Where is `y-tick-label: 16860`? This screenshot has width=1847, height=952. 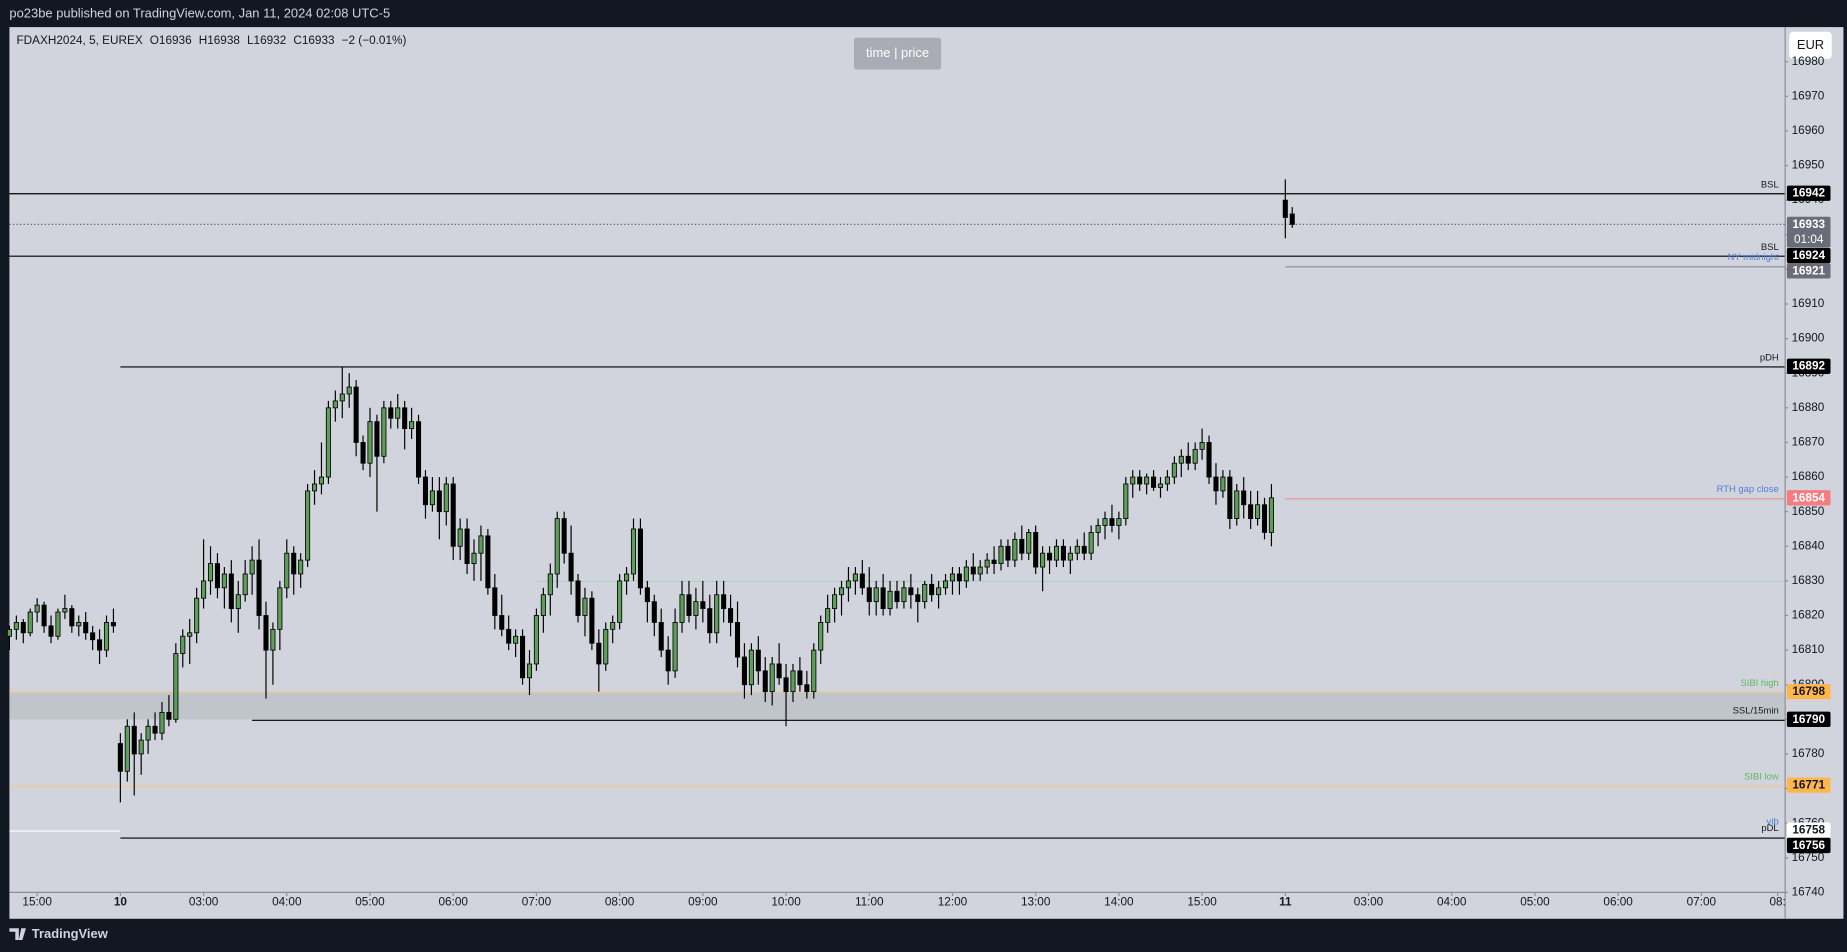 y-tick-label: 16860 is located at coordinates (1808, 476).